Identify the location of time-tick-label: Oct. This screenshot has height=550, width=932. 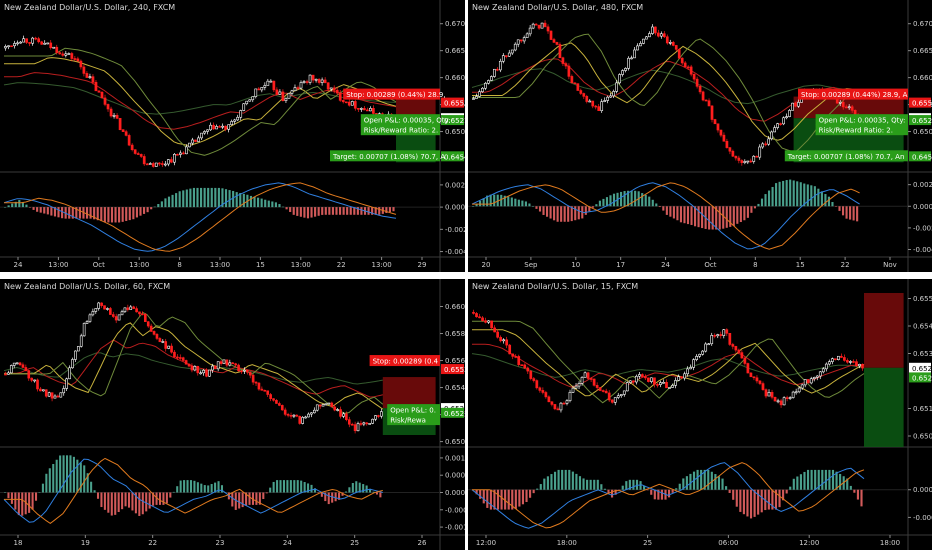
(710, 265).